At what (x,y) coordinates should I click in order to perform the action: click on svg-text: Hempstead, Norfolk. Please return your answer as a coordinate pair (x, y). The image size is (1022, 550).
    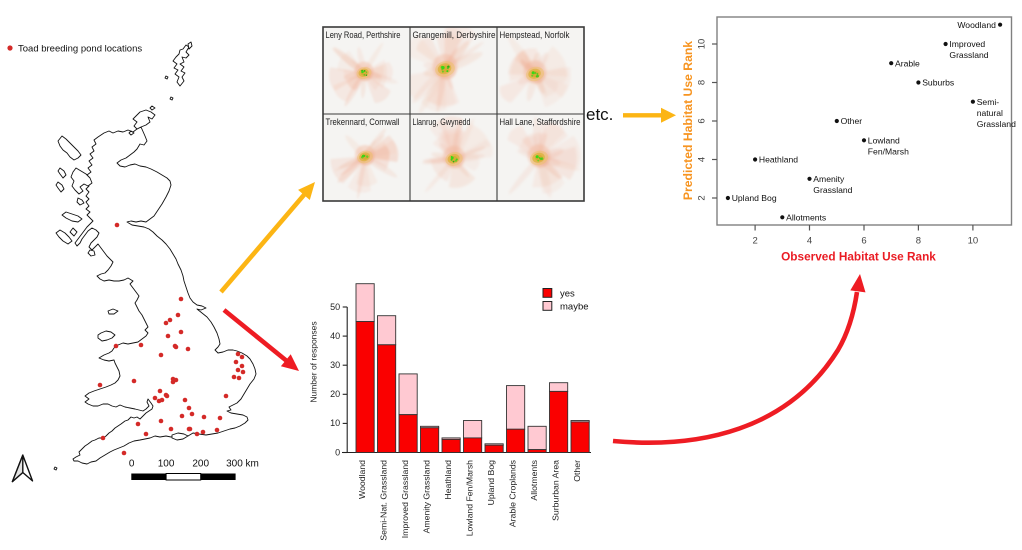
    Looking at the image, I should click on (535, 35).